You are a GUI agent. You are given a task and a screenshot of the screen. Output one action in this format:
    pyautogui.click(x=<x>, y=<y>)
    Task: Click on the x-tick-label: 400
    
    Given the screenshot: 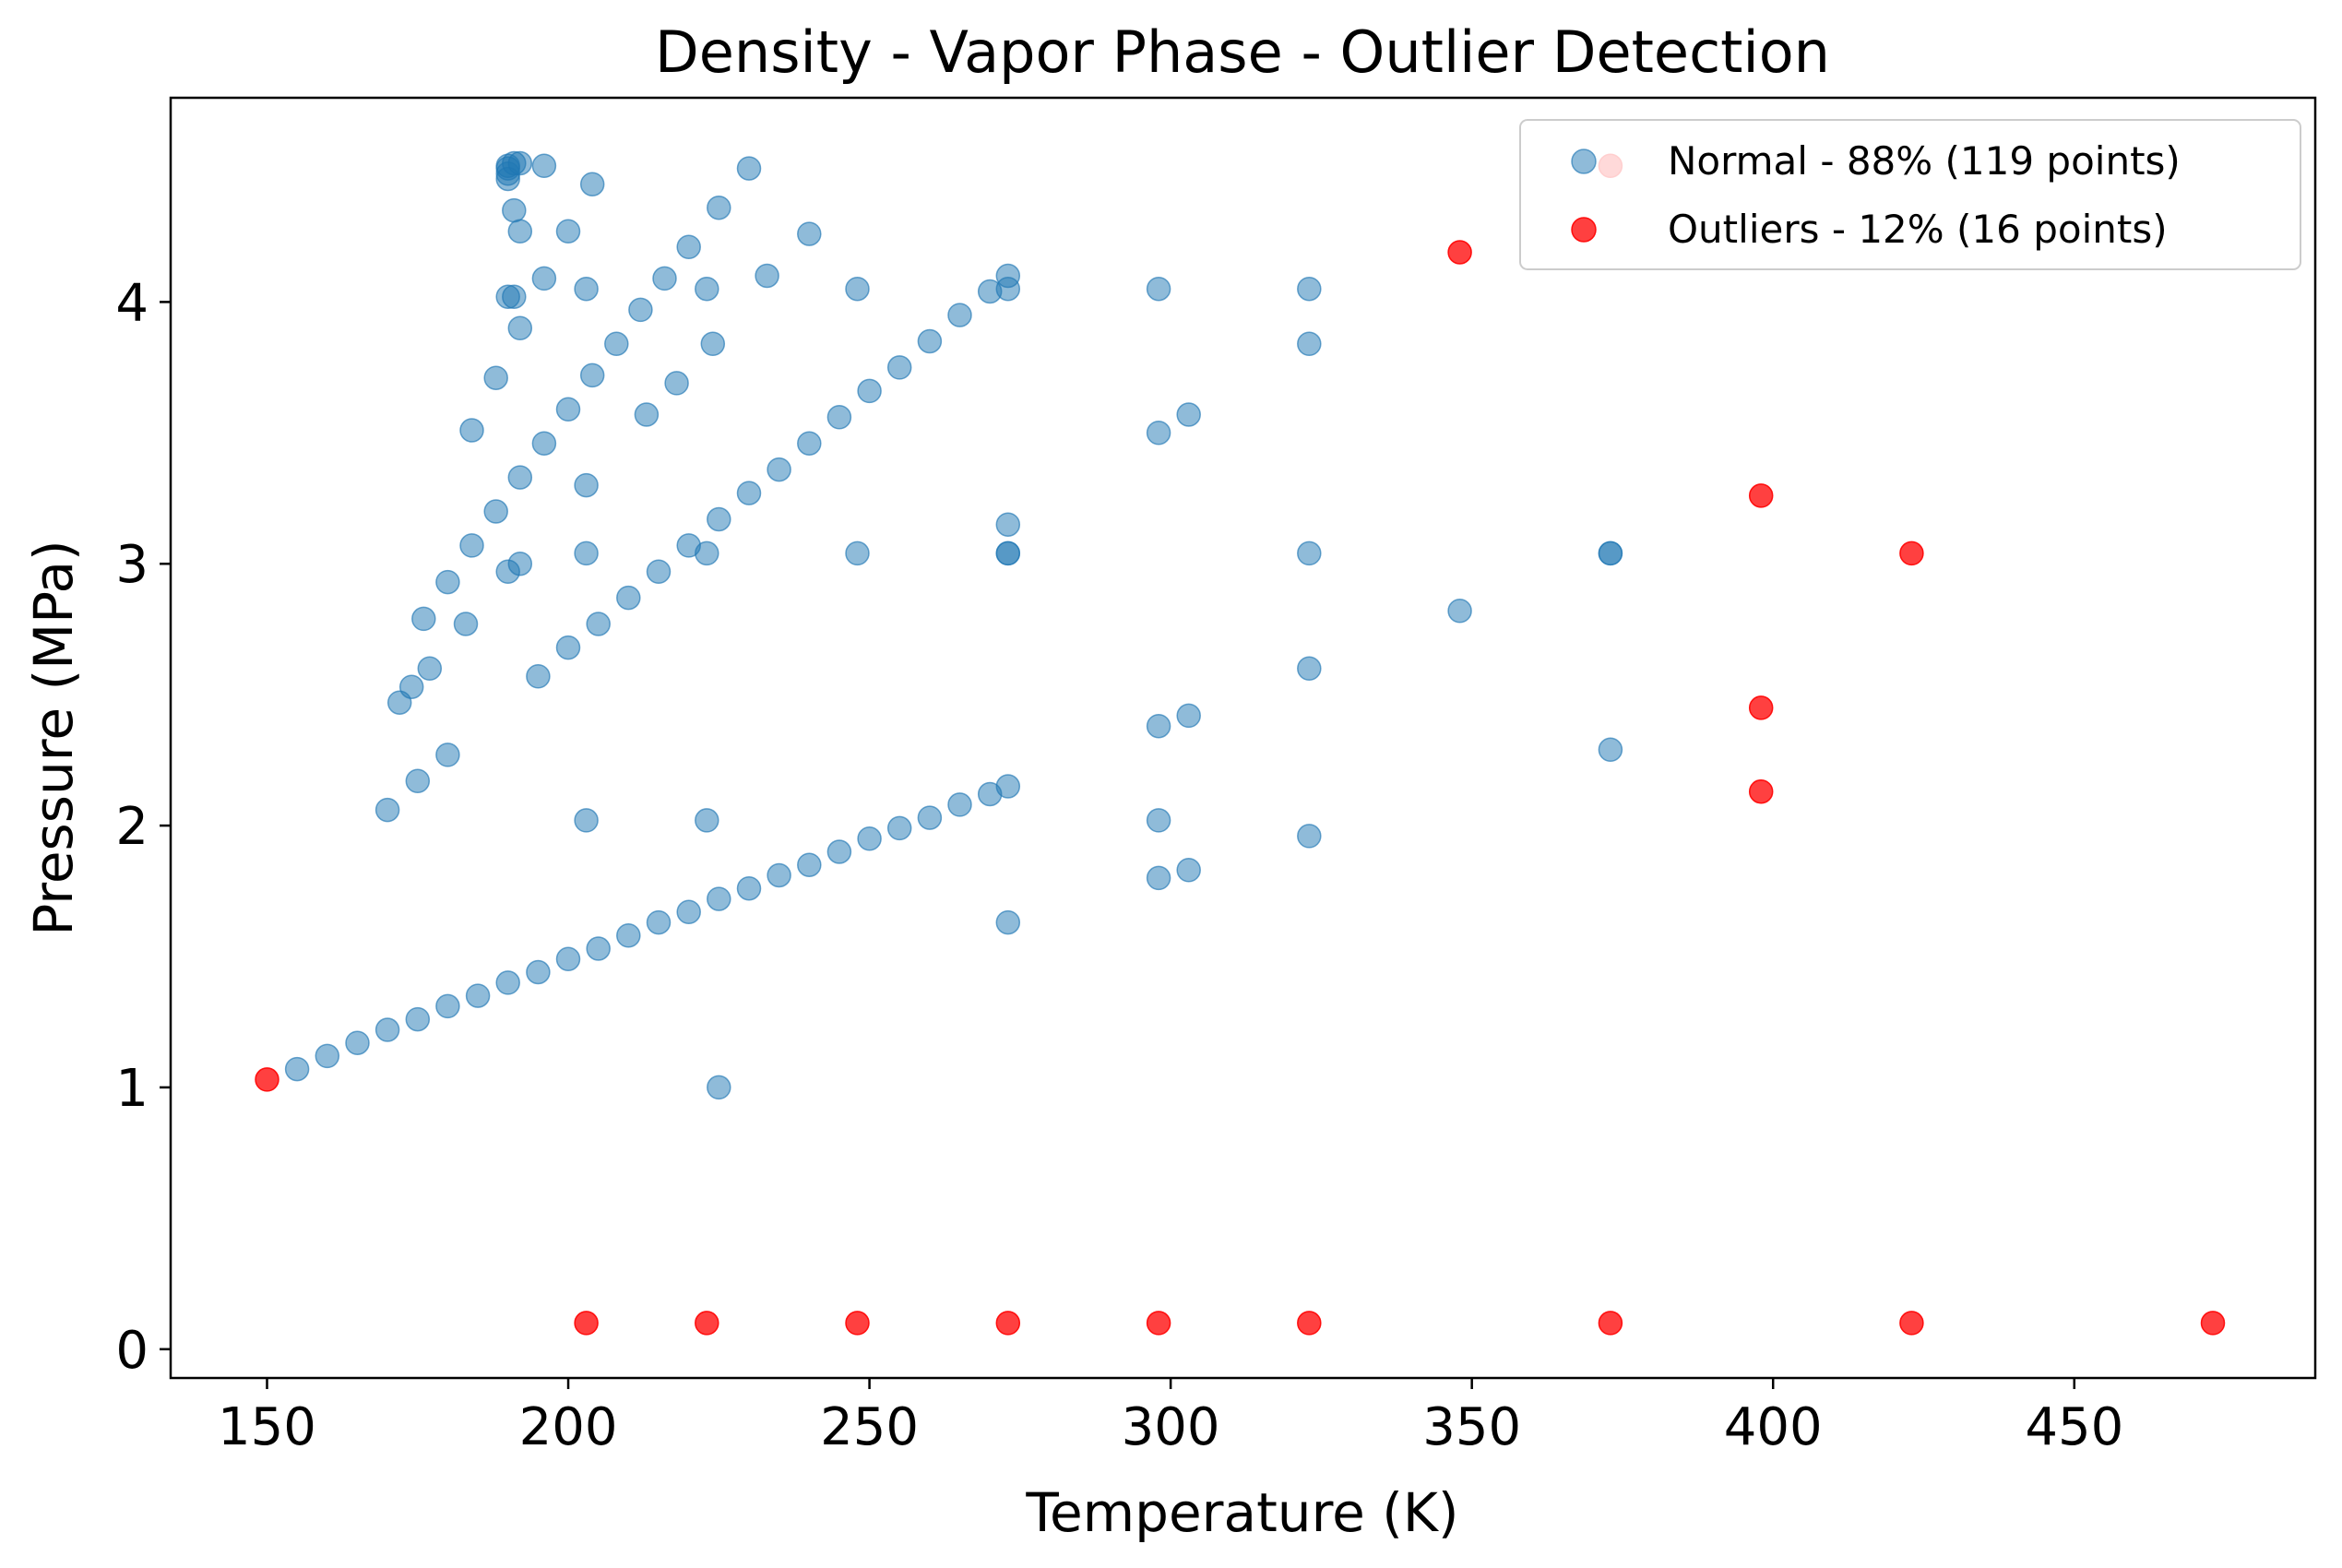 What is the action you would take?
    pyautogui.click(x=1773, y=1427)
    